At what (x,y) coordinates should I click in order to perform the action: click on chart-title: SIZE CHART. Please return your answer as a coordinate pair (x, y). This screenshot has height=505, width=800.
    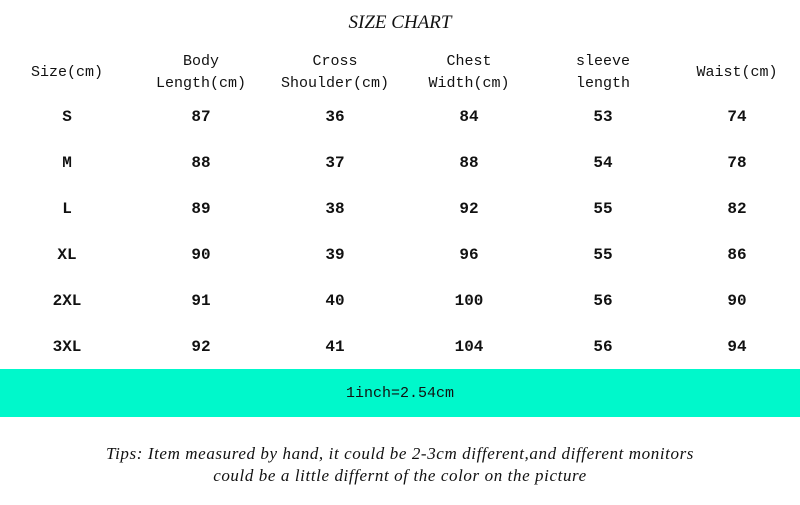
    Looking at the image, I should click on (400, 22).